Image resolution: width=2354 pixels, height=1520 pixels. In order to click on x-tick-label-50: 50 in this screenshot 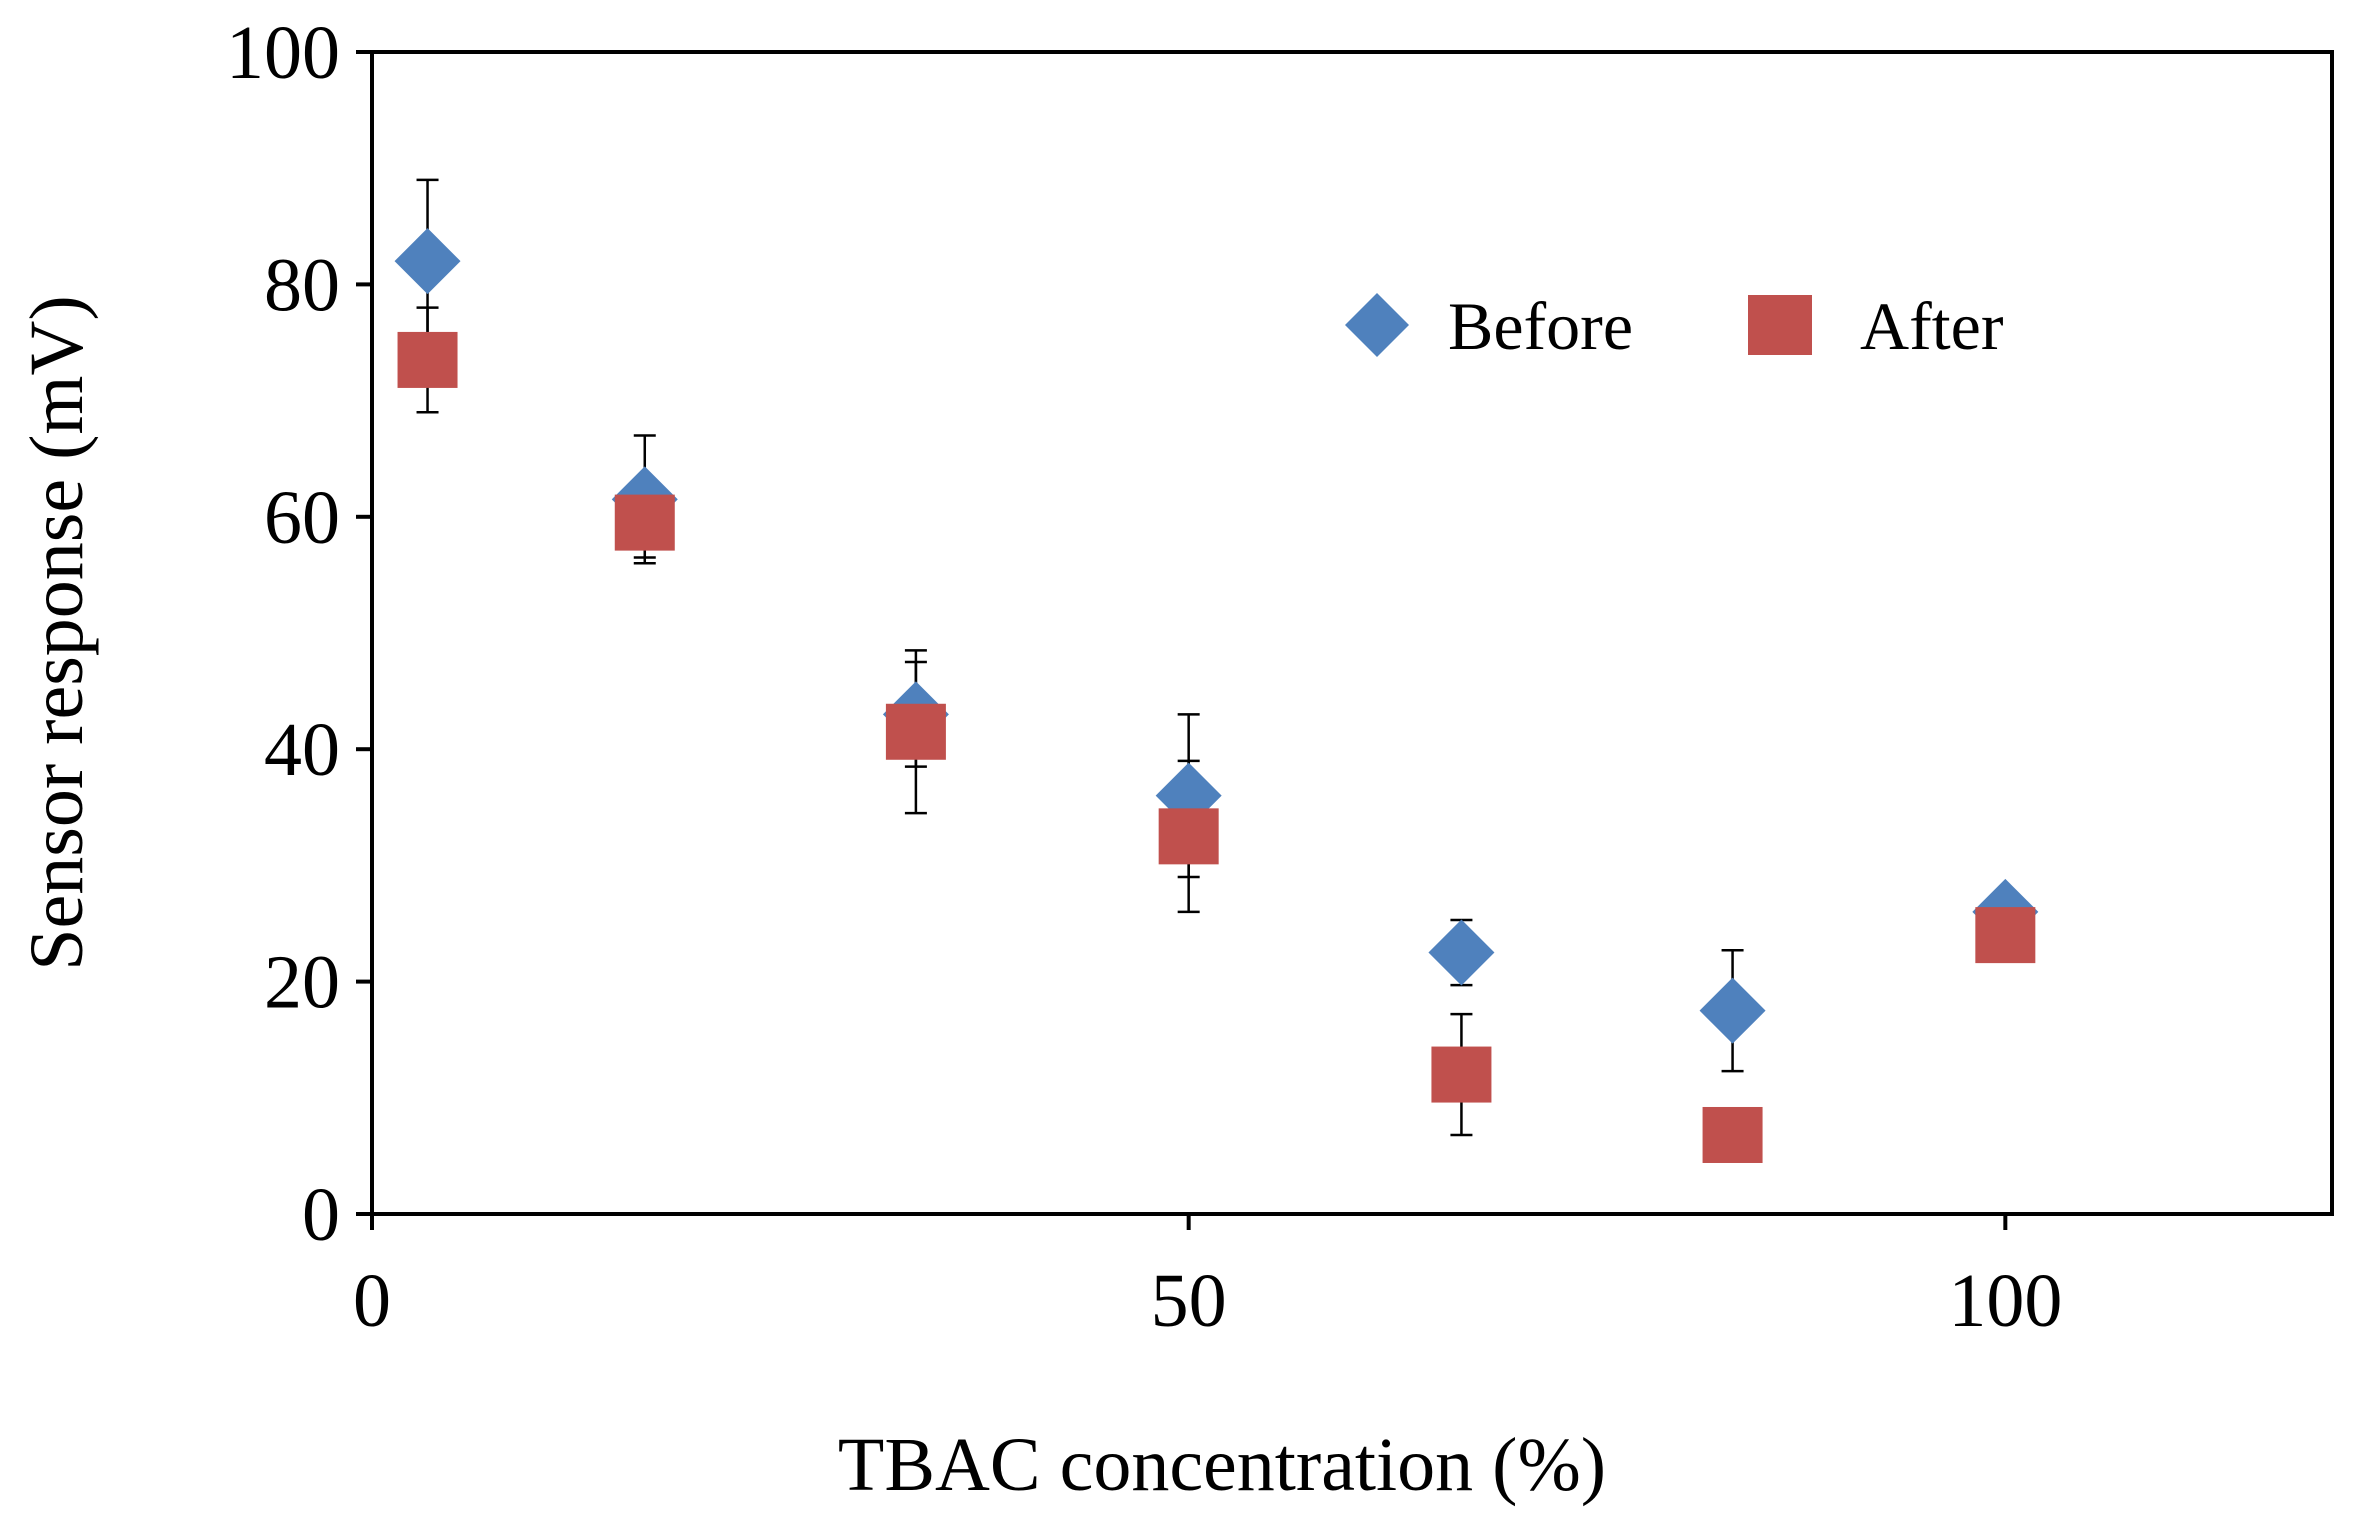, I will do `click(1189, 1301)`.